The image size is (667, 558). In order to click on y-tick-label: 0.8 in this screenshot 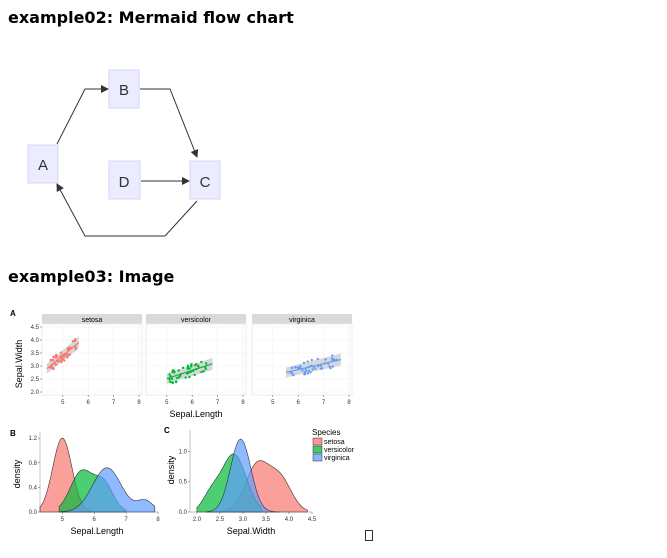, I will do `click(33, 464)`.